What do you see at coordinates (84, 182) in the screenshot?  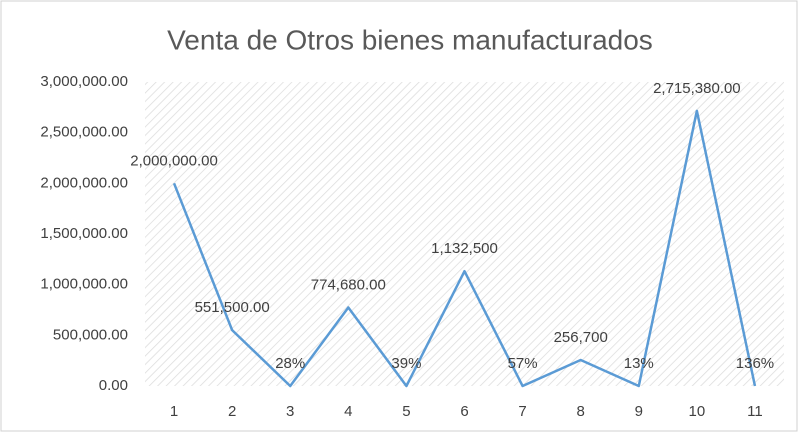 I see `y-tick-label: 2,000,000.00` at bounding box center [84, 182].